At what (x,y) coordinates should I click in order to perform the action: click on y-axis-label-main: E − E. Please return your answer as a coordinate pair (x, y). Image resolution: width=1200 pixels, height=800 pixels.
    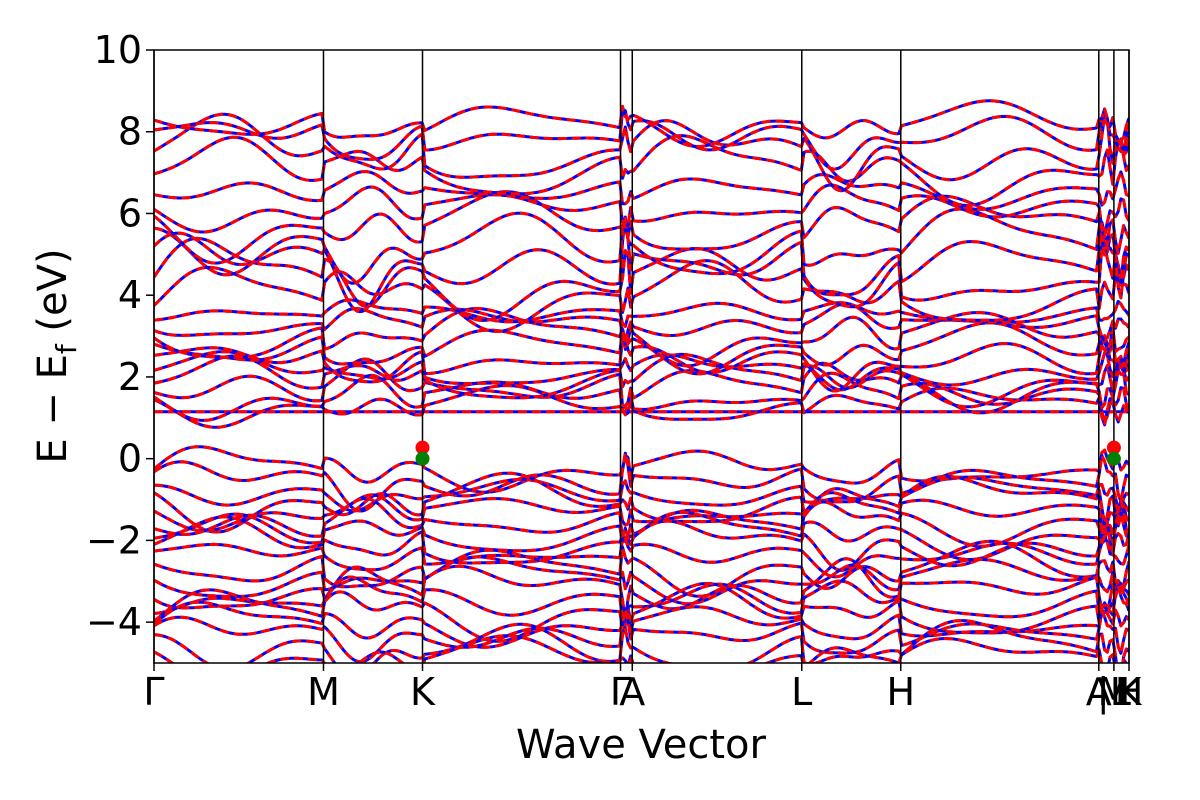
    Looking at the image, I should click on (53, 409).